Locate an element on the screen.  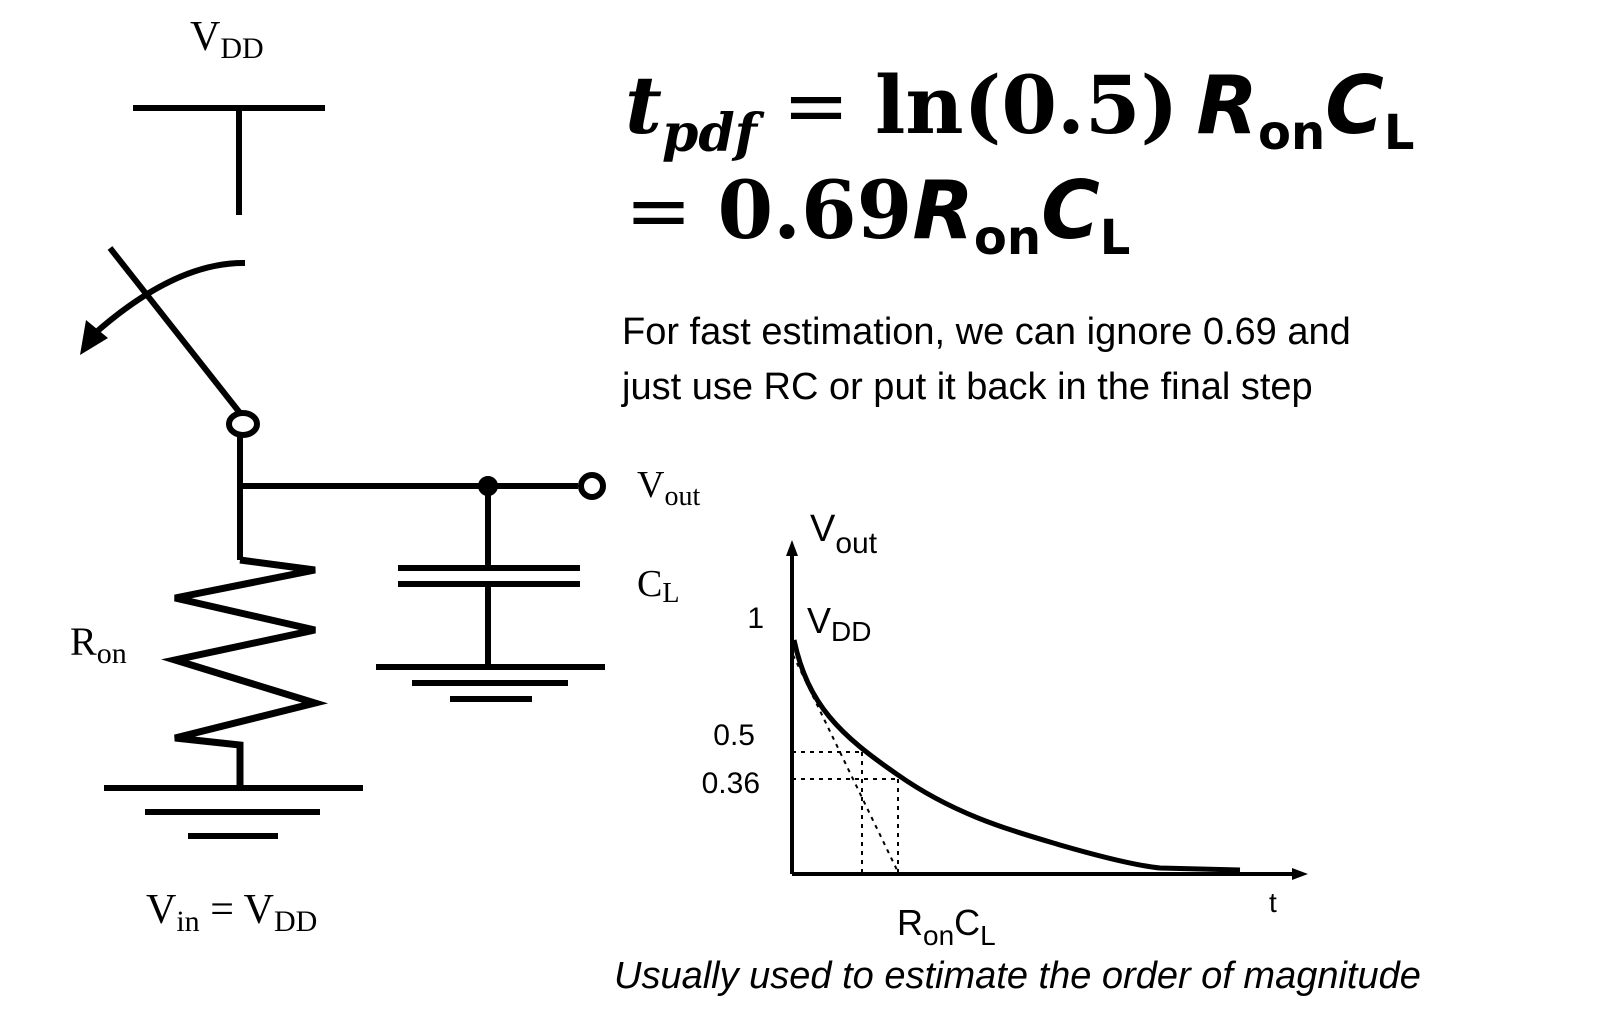
tick-label-05: 0.5 is located at coordinates (734, 735).